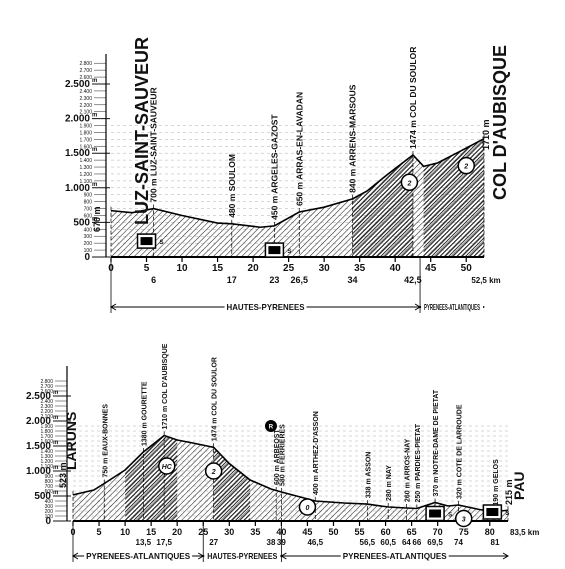 The height and width of the screenshot is (569, 565). What do you see at coordinates (213, 542) in the screenshot?
I see `distance-label: 27` at bounding box center [213, 542].